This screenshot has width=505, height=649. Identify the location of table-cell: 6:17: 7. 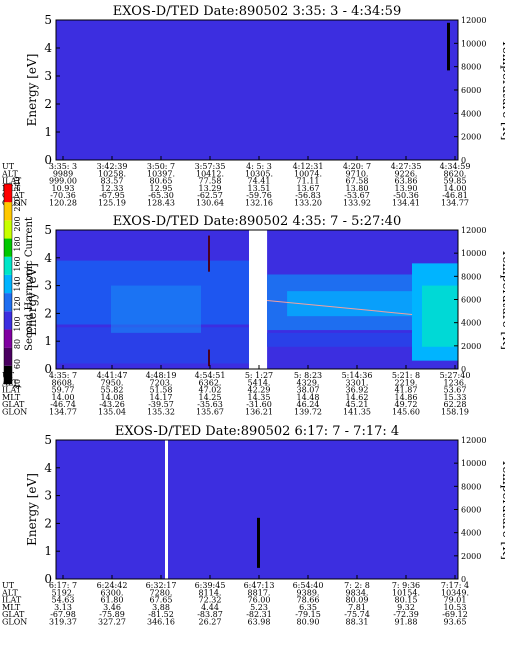
(63, 585).